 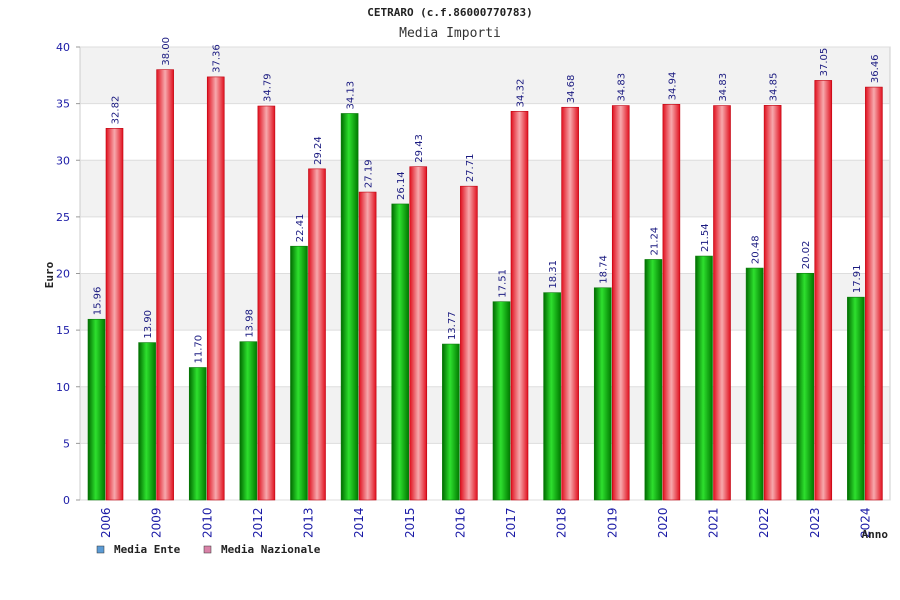 I want to click on legend-swatch-media-nazionale, so click(x=207, y=549).